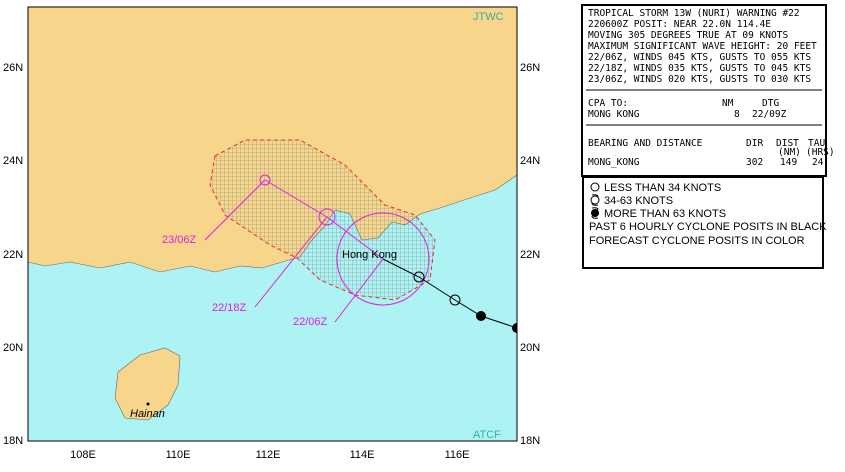 This screenshot has width=845, height=472. I want to click on warning-line: TROPICAL STORM 13W (NURI) WARNING #22, so click(694, 13).